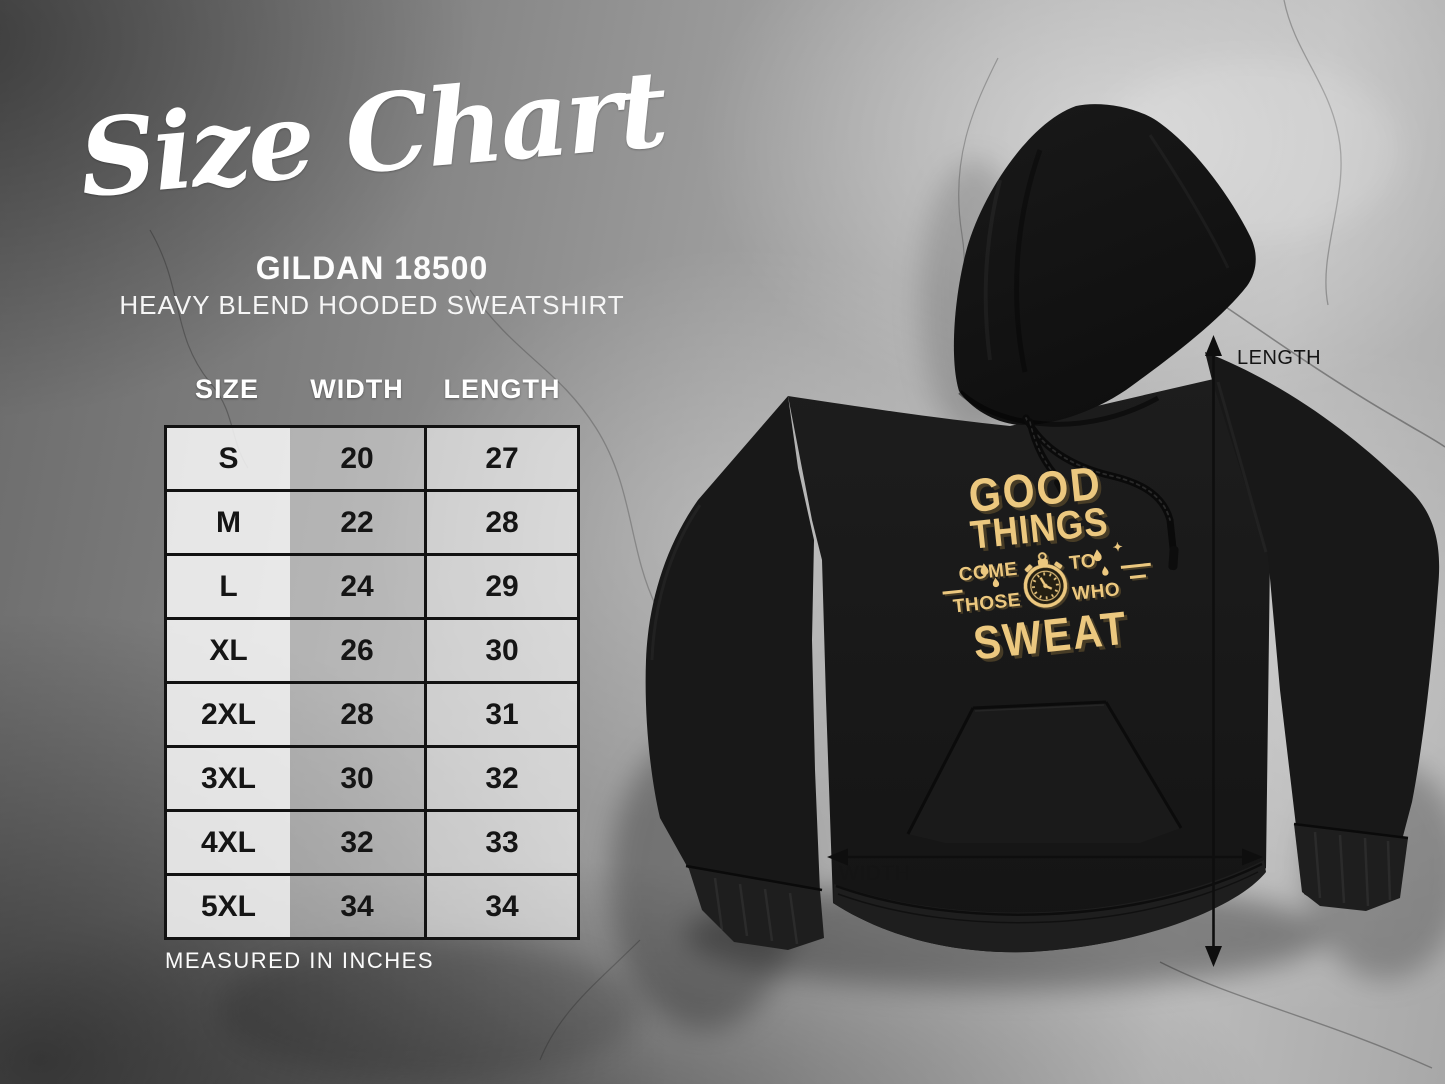  I want to click on table-row: 5XL 34 34, so click(372, 906).